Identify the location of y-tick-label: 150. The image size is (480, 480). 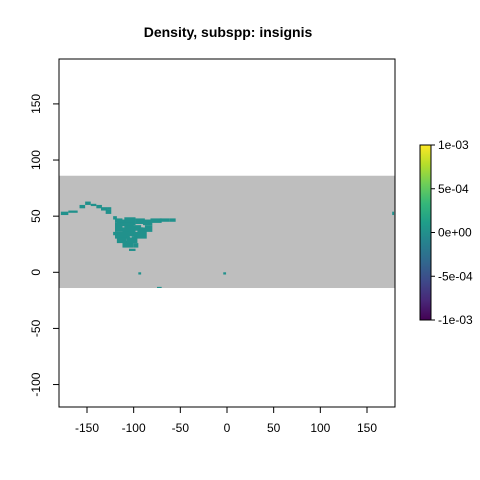
(36, 104).